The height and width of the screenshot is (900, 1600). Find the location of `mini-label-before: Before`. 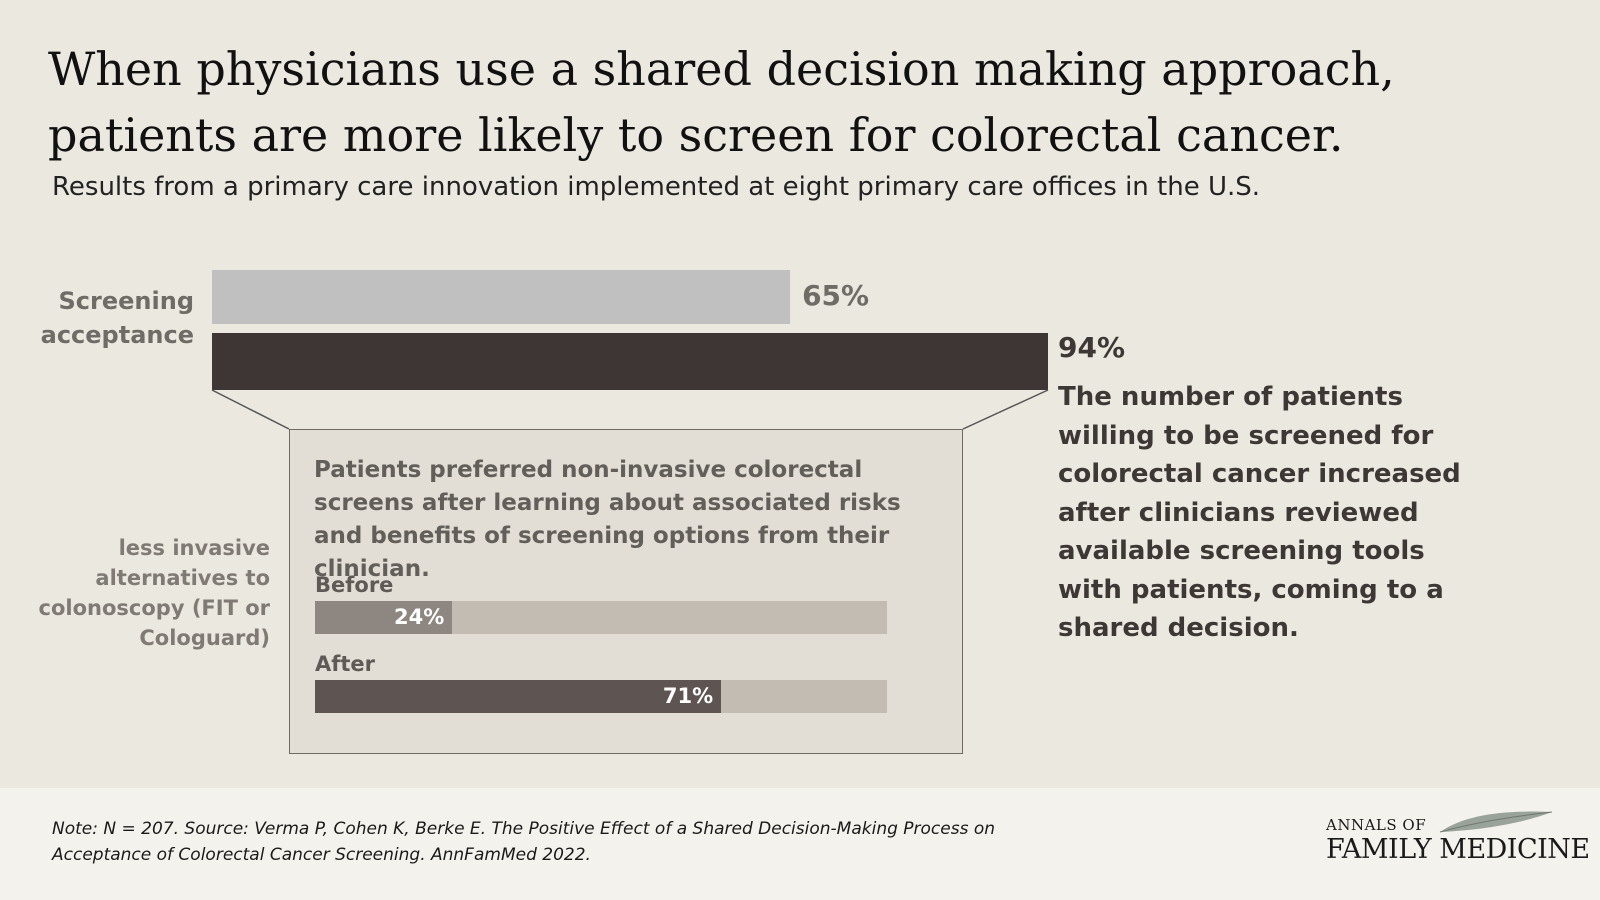

mini-label-before: Before is located at coordinates (354, 585).